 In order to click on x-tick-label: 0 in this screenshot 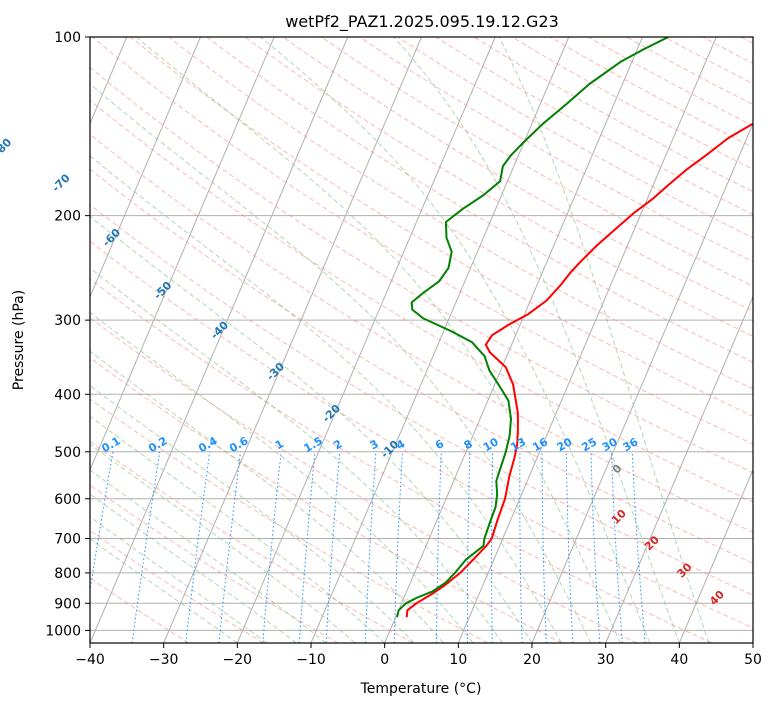, I will do `click(384, 660)`.